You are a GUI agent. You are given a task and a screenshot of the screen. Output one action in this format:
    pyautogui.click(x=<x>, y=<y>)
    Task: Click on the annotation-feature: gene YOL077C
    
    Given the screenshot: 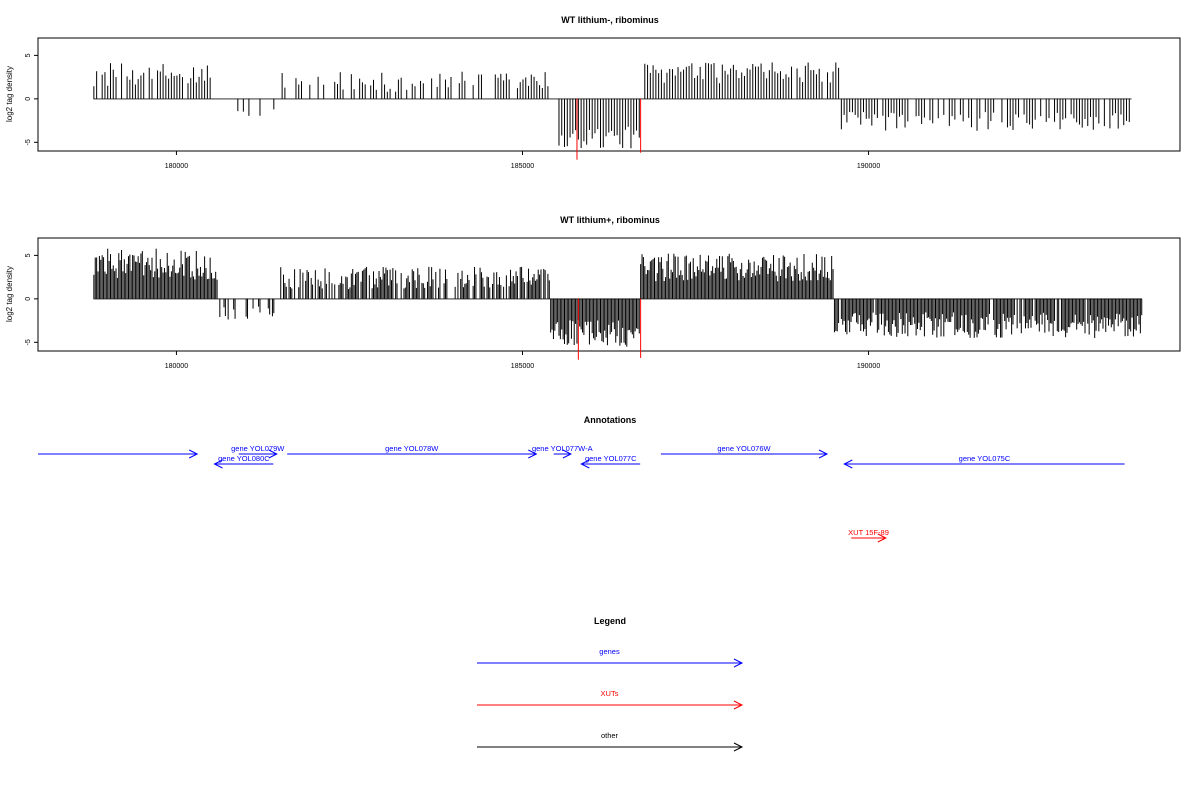 What is the action you would take?
    pyautogui.click(x=610, y=461)
    